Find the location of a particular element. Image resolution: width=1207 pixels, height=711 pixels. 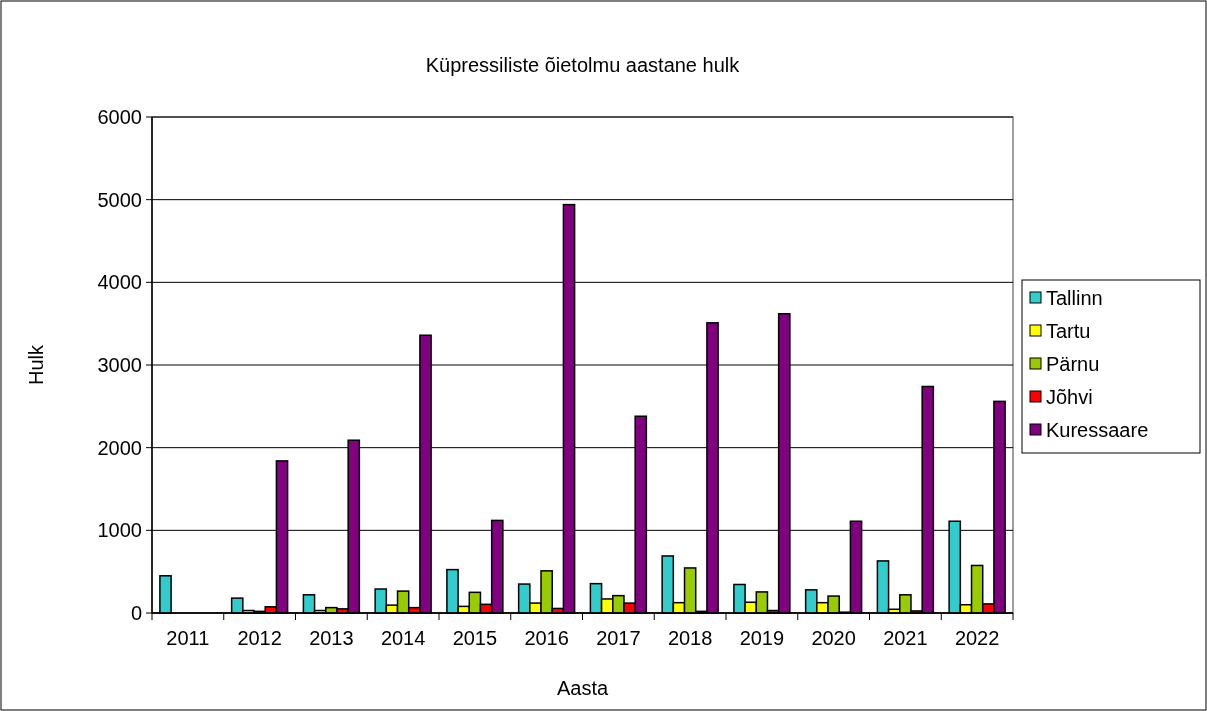

x-tick-label: 2011 is located at coordinates (188, 638).